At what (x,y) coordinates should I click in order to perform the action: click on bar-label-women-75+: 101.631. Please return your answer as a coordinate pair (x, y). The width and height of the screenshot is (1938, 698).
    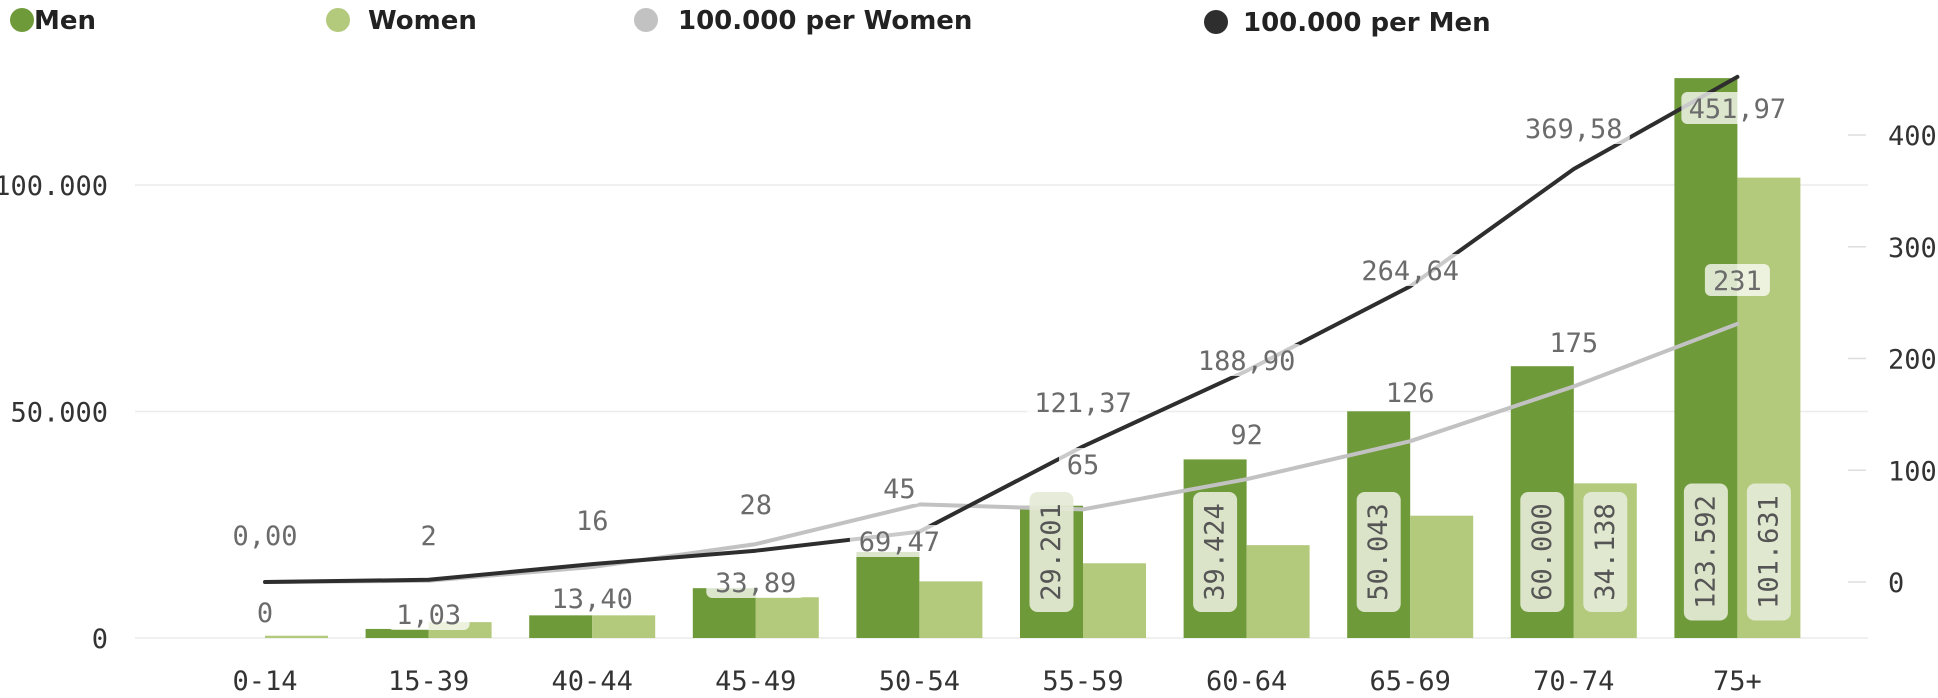
    Looking at the image, I should click on (1768, 552).